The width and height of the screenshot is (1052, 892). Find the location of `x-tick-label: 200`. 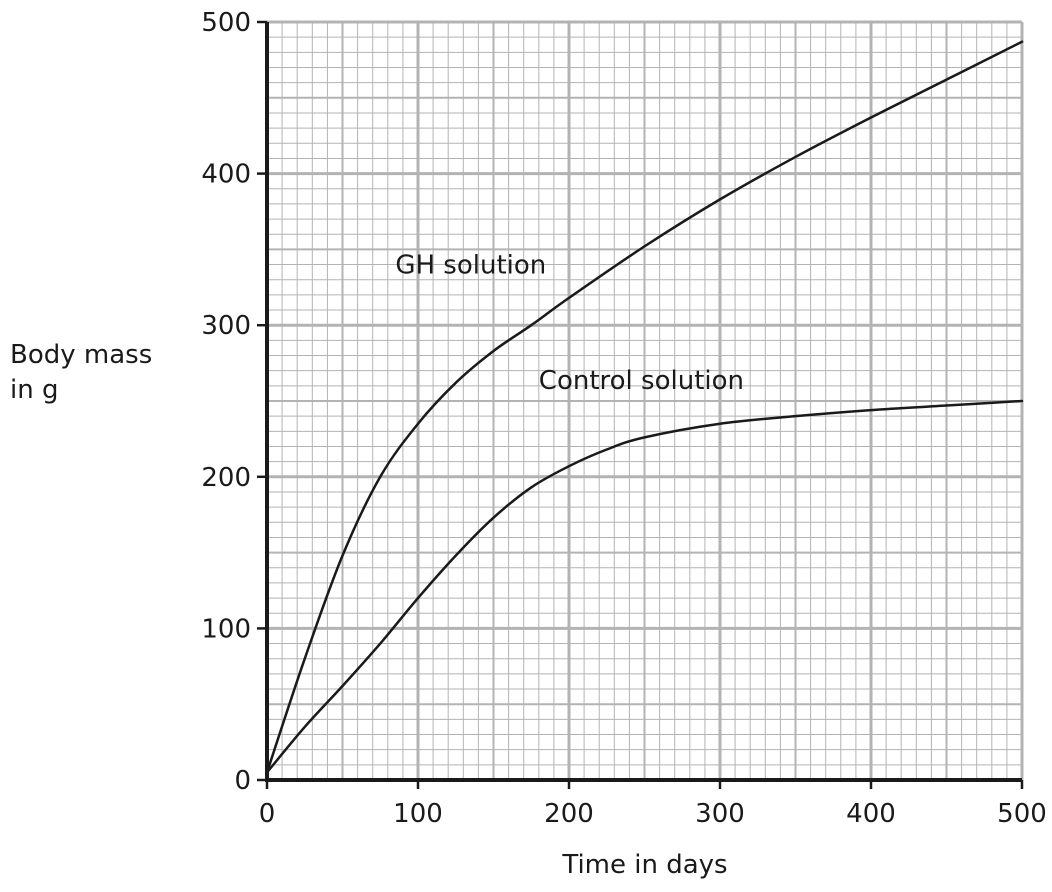

x-tick-label: 200 is located at coordinates (569, 814).